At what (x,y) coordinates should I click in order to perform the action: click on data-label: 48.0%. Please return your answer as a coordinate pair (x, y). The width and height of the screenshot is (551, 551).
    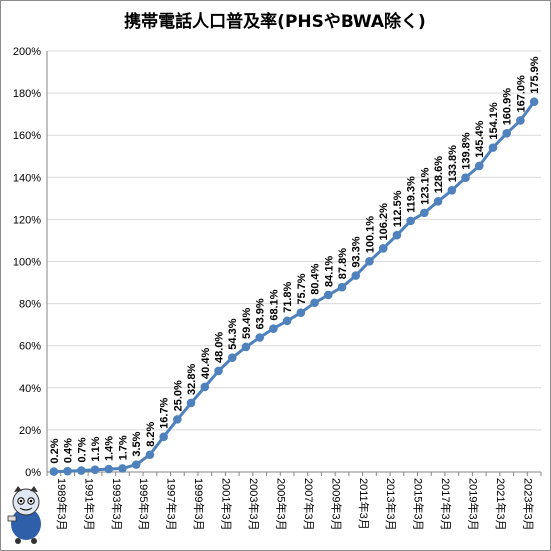
    Looking at the image, I should click on (220, 347).